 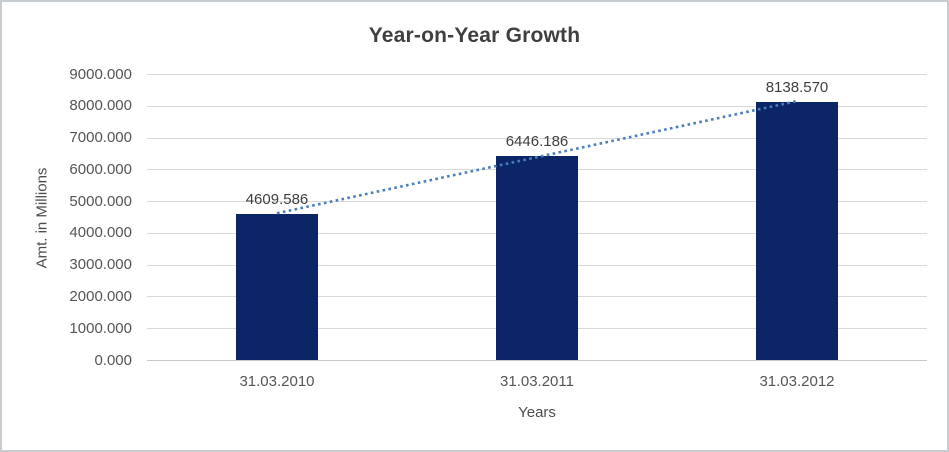 I want to click on x-tick-label: 31.03.2012, so click(x=797, y=381).